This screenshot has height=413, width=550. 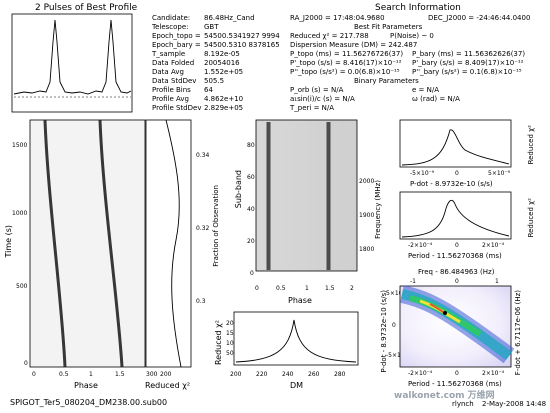 I want to click on cmap-x-tick-pos: 2×10⁻⁴, so click(x=493, y=373).